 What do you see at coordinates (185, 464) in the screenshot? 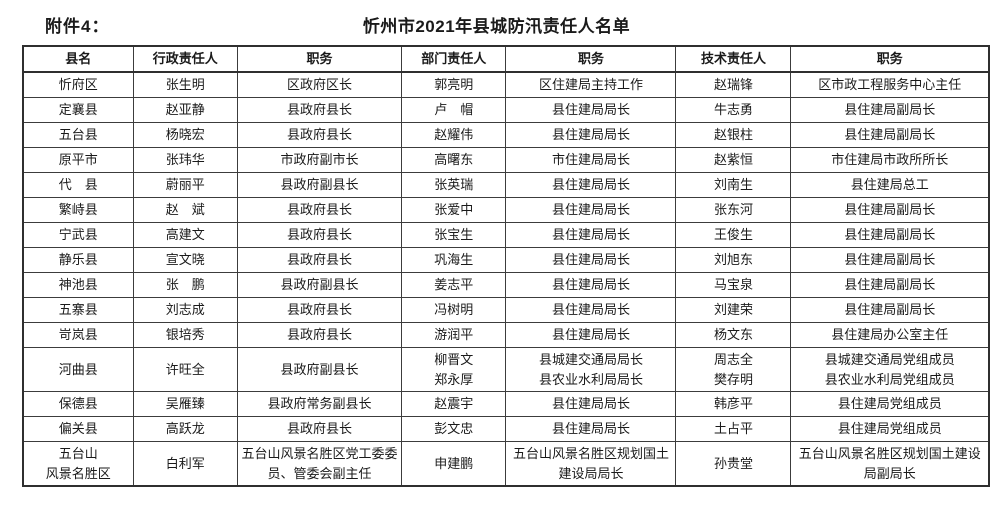
I see `table-cell: 白利军` at bounding box center [185, 464].